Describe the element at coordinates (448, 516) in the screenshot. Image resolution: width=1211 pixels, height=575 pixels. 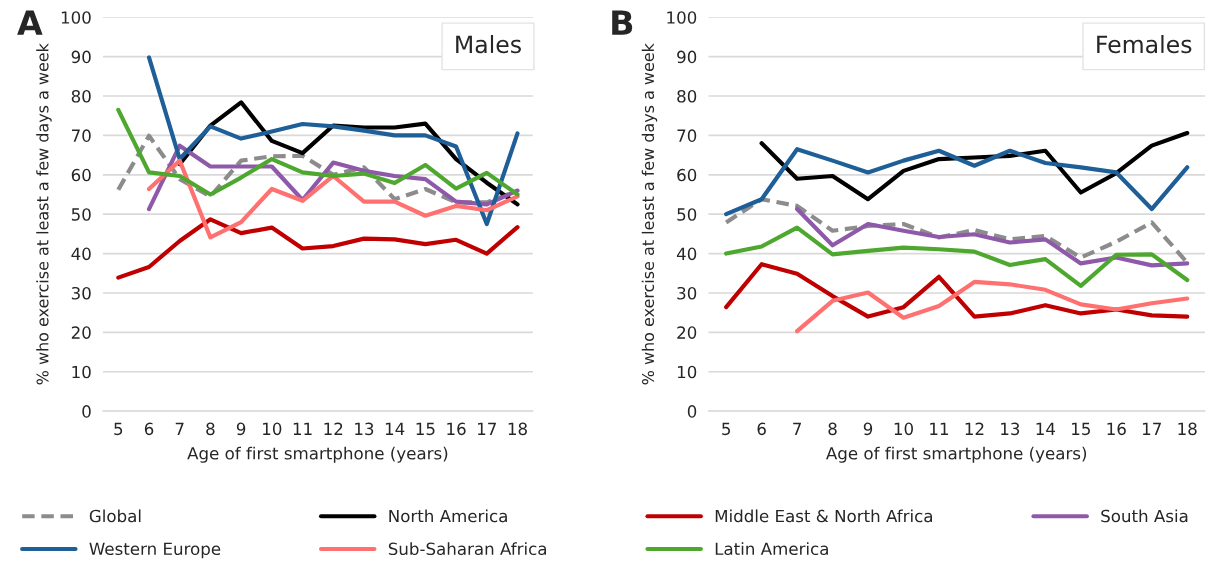
I see `legend-label: North America` at that location.